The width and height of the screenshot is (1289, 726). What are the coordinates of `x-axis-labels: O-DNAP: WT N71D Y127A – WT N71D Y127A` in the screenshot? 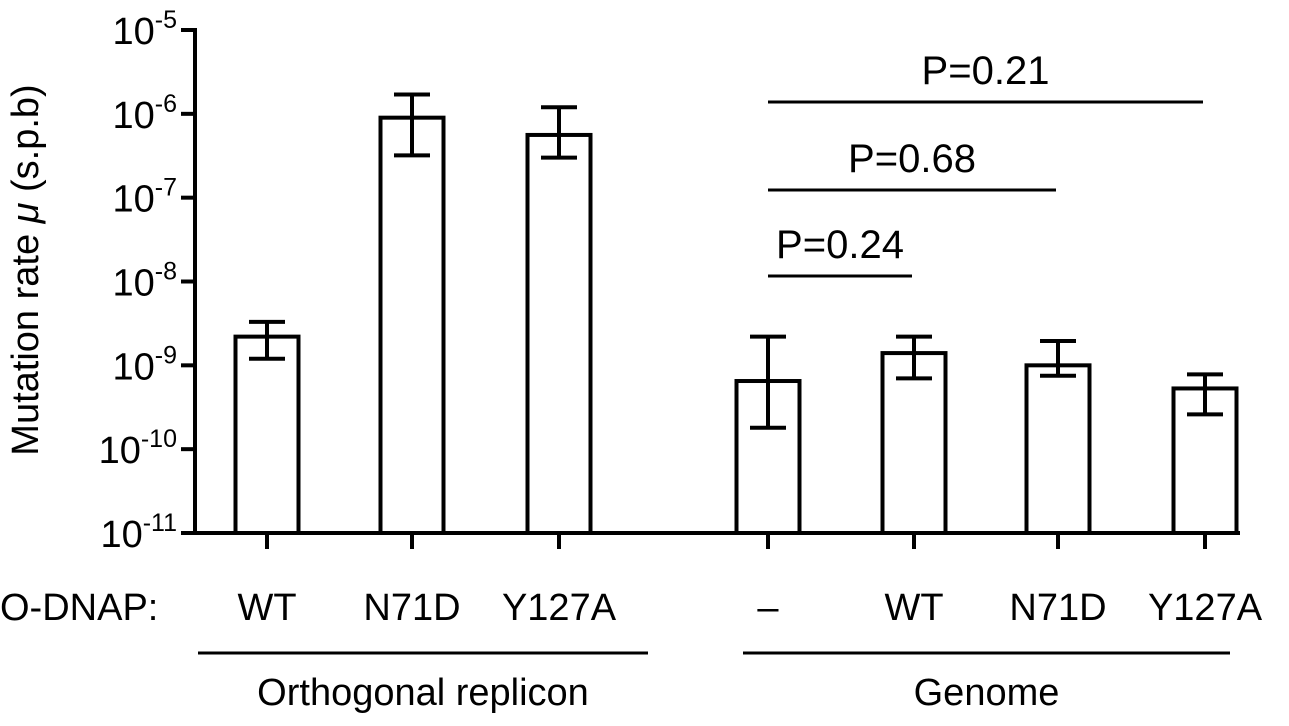 It's located at (631, 608).